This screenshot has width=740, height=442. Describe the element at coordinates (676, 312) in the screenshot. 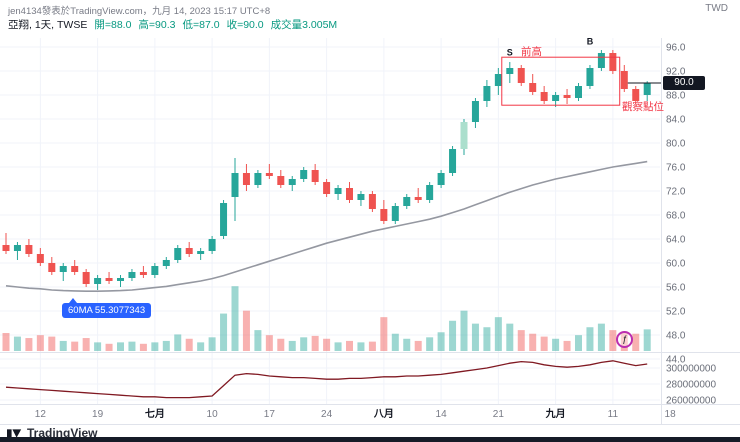

I see `svg-text: 52.0` at that location.